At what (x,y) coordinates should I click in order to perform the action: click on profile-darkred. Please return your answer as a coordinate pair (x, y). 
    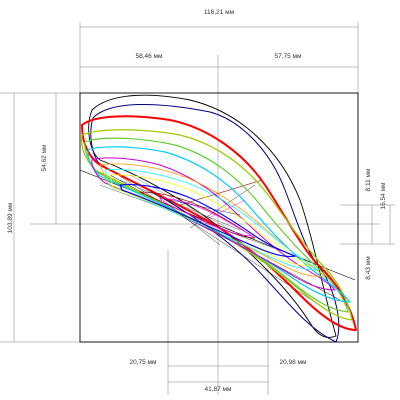
    Looking at the image, I should click on (197, 215).